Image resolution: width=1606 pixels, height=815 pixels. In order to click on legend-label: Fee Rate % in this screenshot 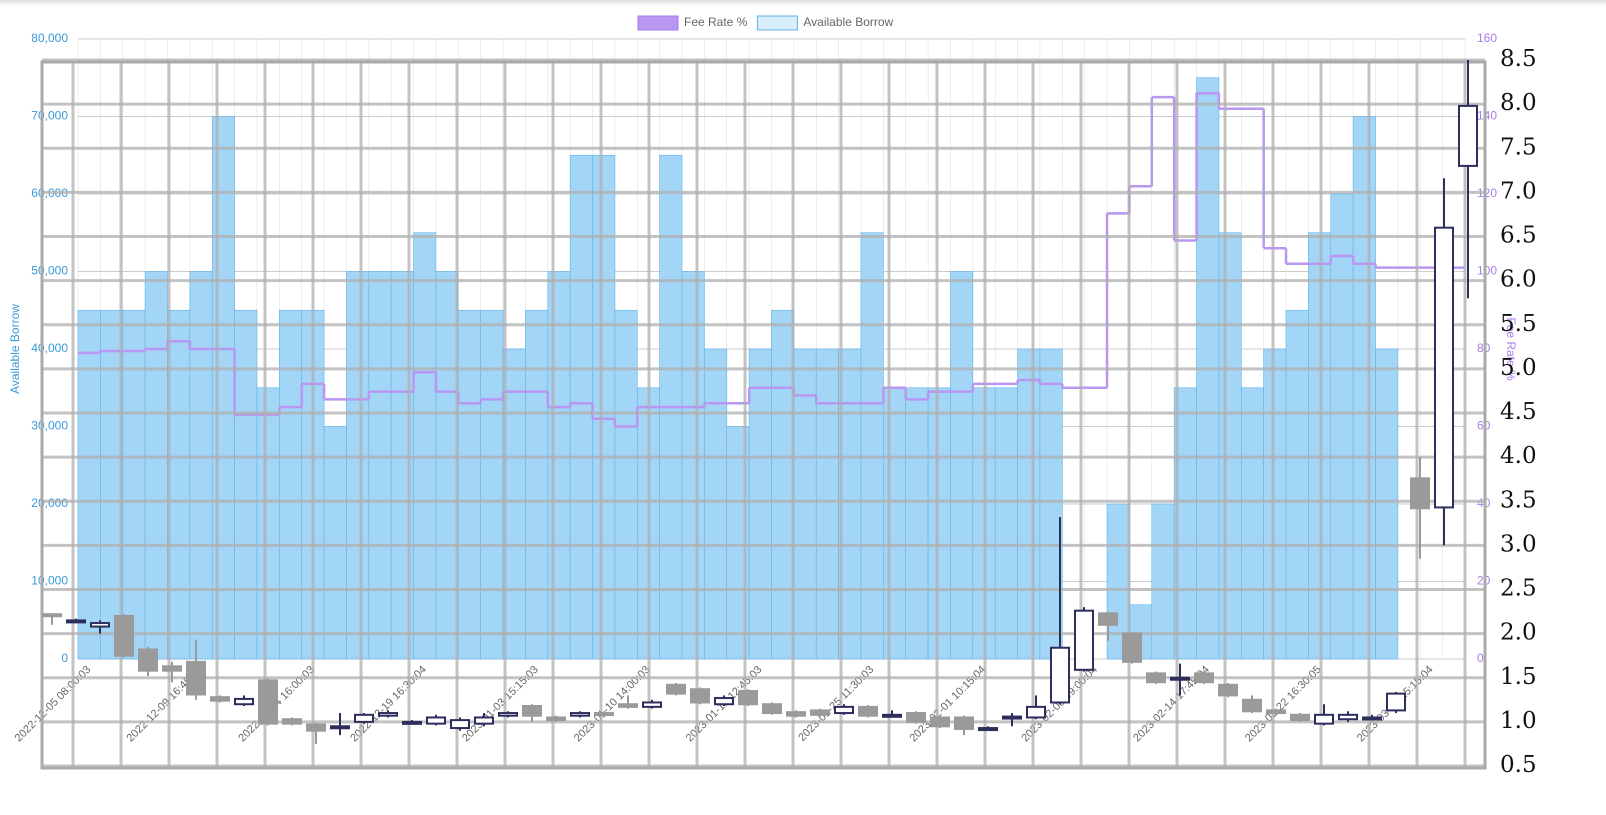, I will do `click(716, 22)`.